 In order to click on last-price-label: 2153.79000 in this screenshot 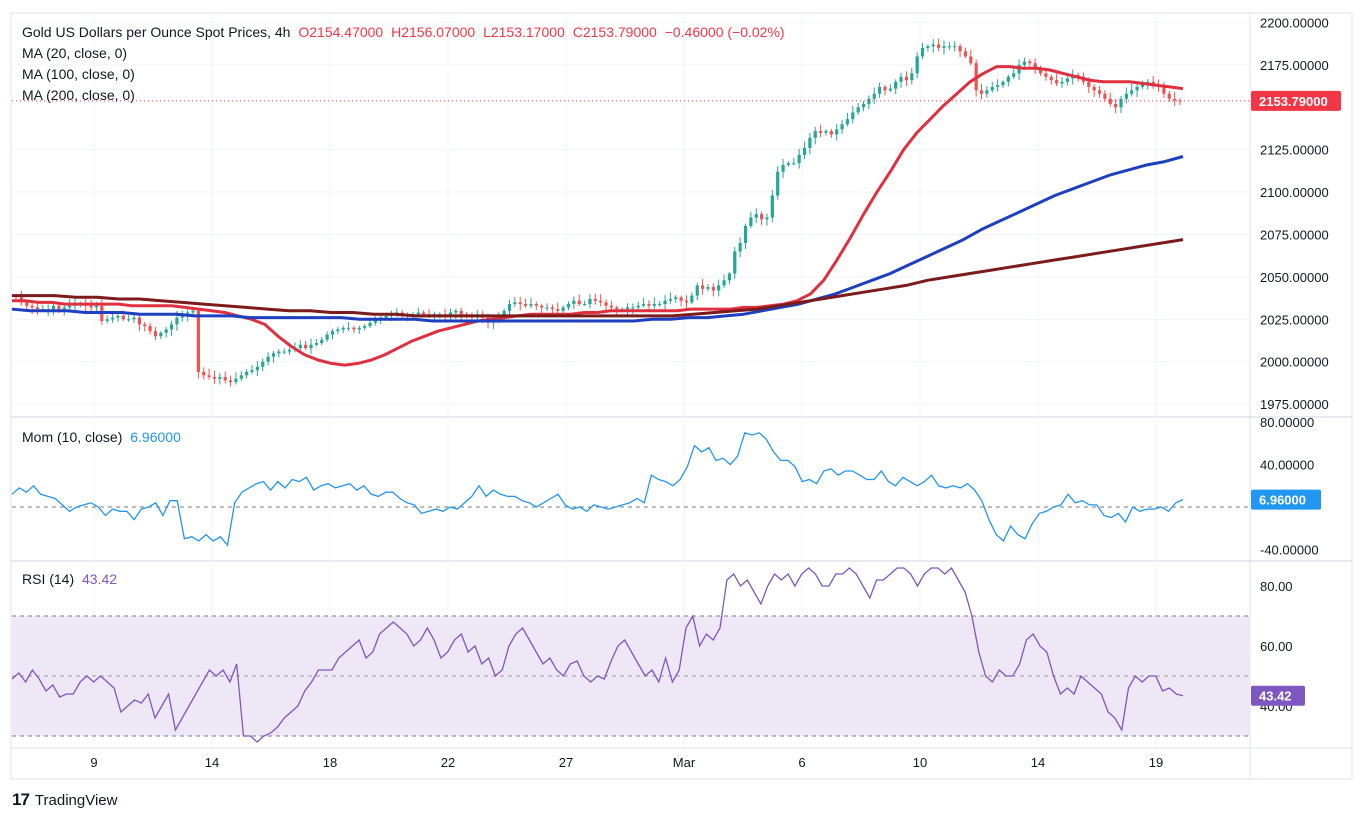, I will do `click(1293, 101)`.